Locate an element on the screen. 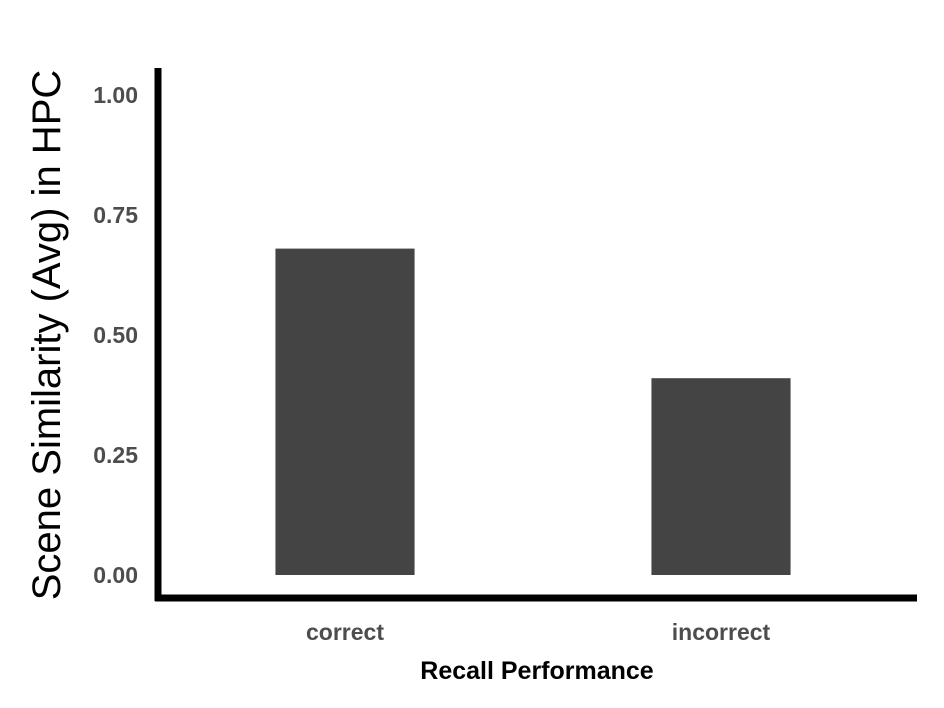  y-tick-label: 1.00 is located at coordinates (115, 95).